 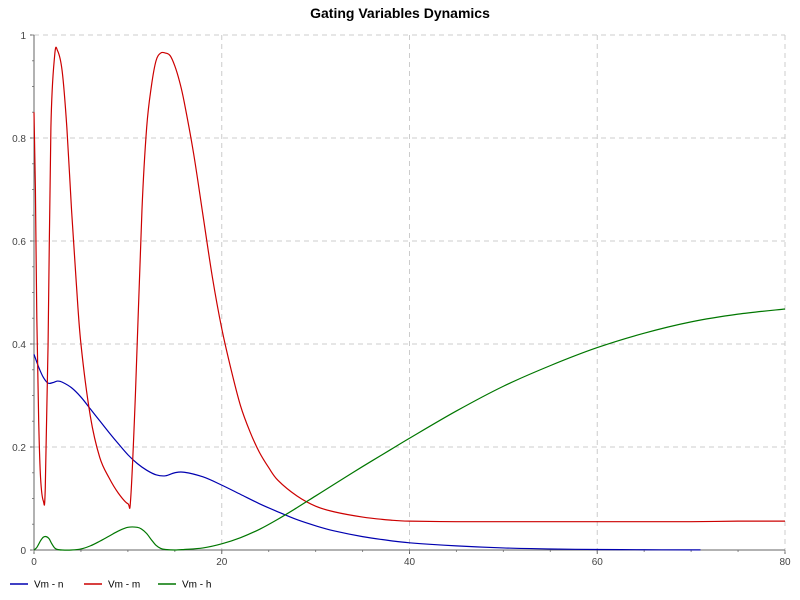 What do you see at coordinates (222, 562) in the screenshot?
I see `x-tick-label: 20` at bounding box center [222, 562].